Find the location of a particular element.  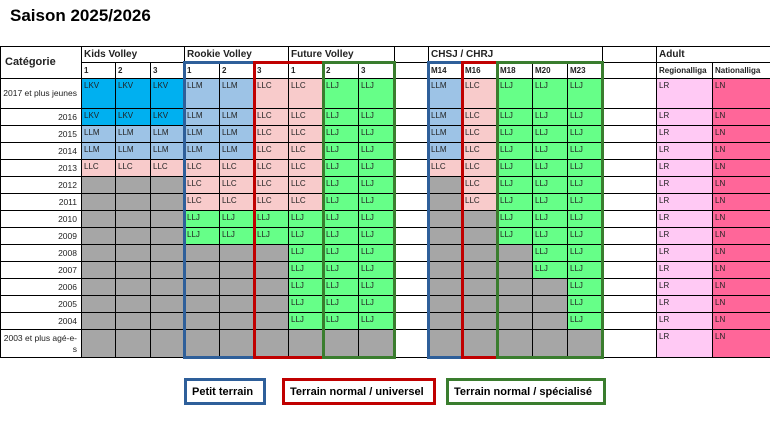

group-header-spacer is located at coordinates (411, 54).